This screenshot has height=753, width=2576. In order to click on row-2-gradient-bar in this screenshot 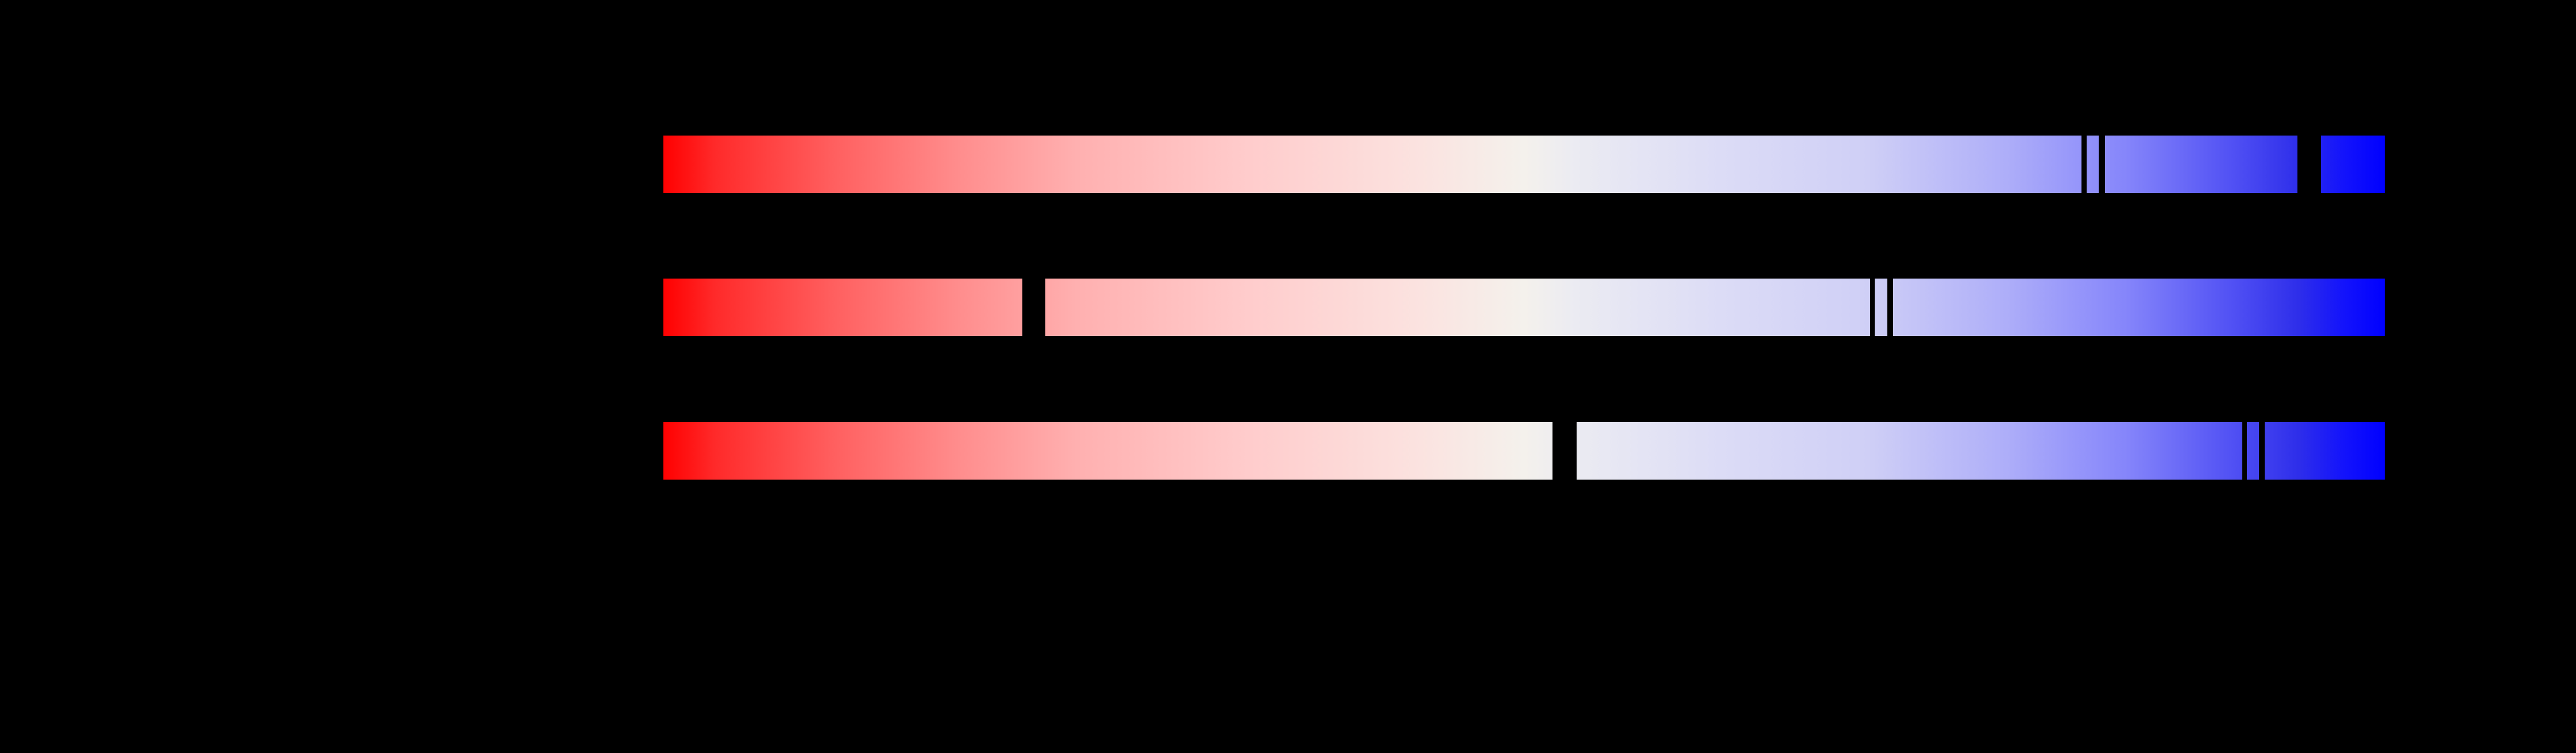, I will do `click(1524, 307)`.